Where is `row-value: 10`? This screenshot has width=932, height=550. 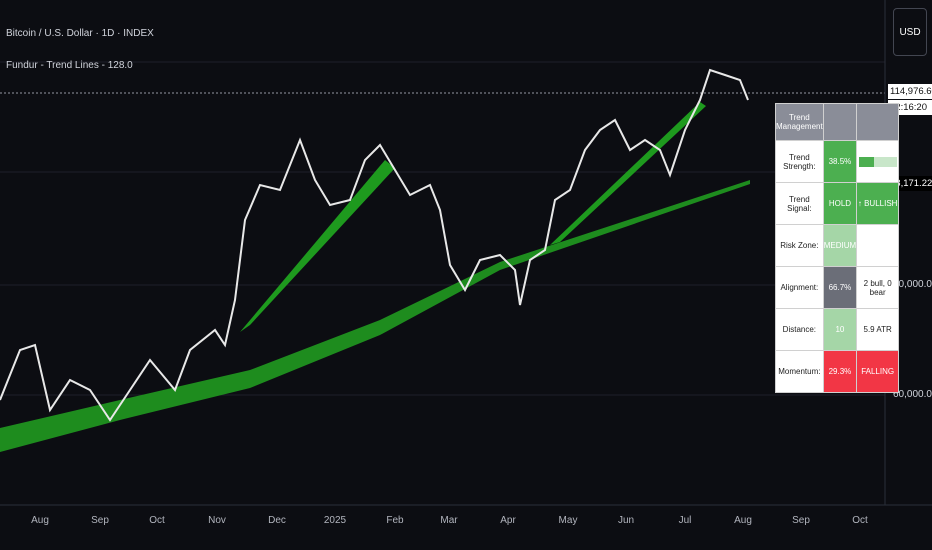 row-value: 10 is located at coordinates (840, 329).